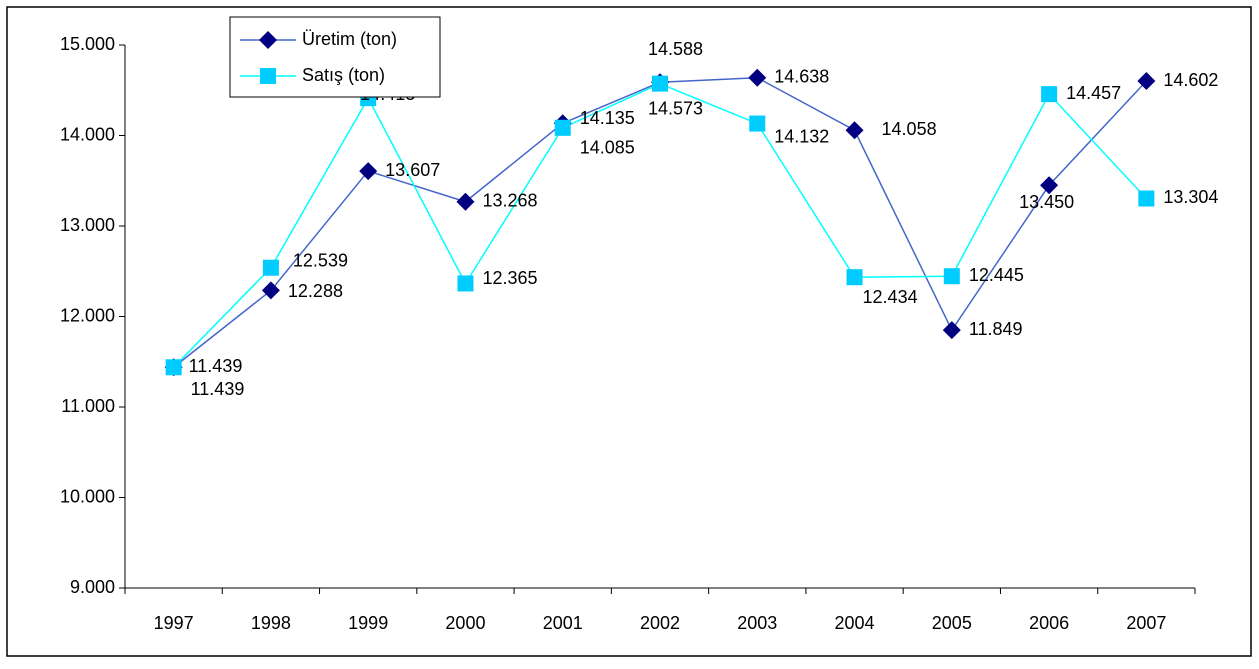 Image resolution: width=1259 pixels, height=669 pixels. Describe the element at coordinates (855, 623) in the screenshot. I see `x-tick-label: 2004` at that location.